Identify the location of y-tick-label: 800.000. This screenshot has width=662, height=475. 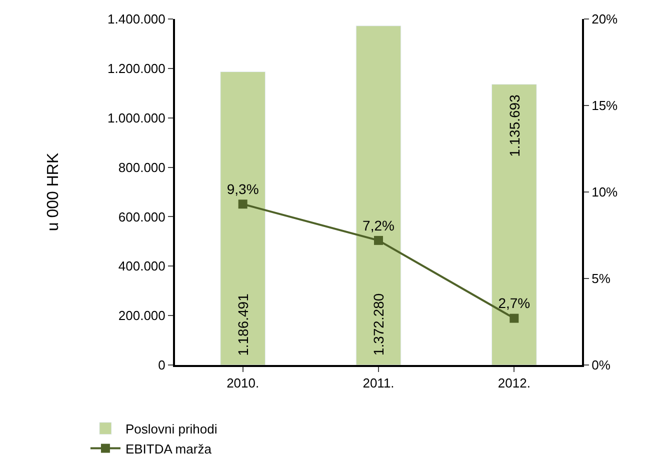
(142, 167).